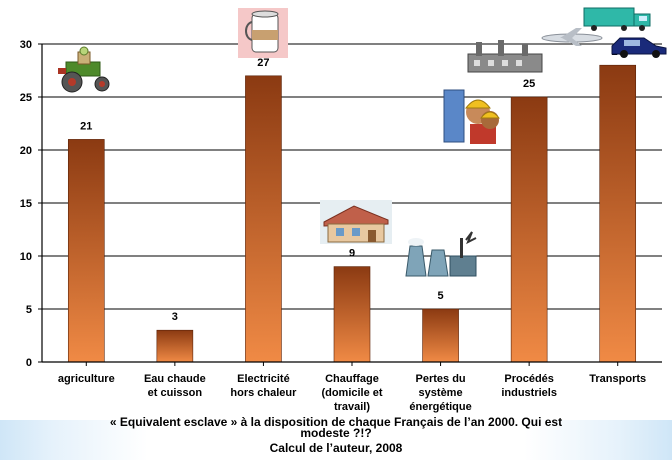 The width and height of the screenshot is (672, 460). I want to click on y-tick-label: 10, so click(26, 257).